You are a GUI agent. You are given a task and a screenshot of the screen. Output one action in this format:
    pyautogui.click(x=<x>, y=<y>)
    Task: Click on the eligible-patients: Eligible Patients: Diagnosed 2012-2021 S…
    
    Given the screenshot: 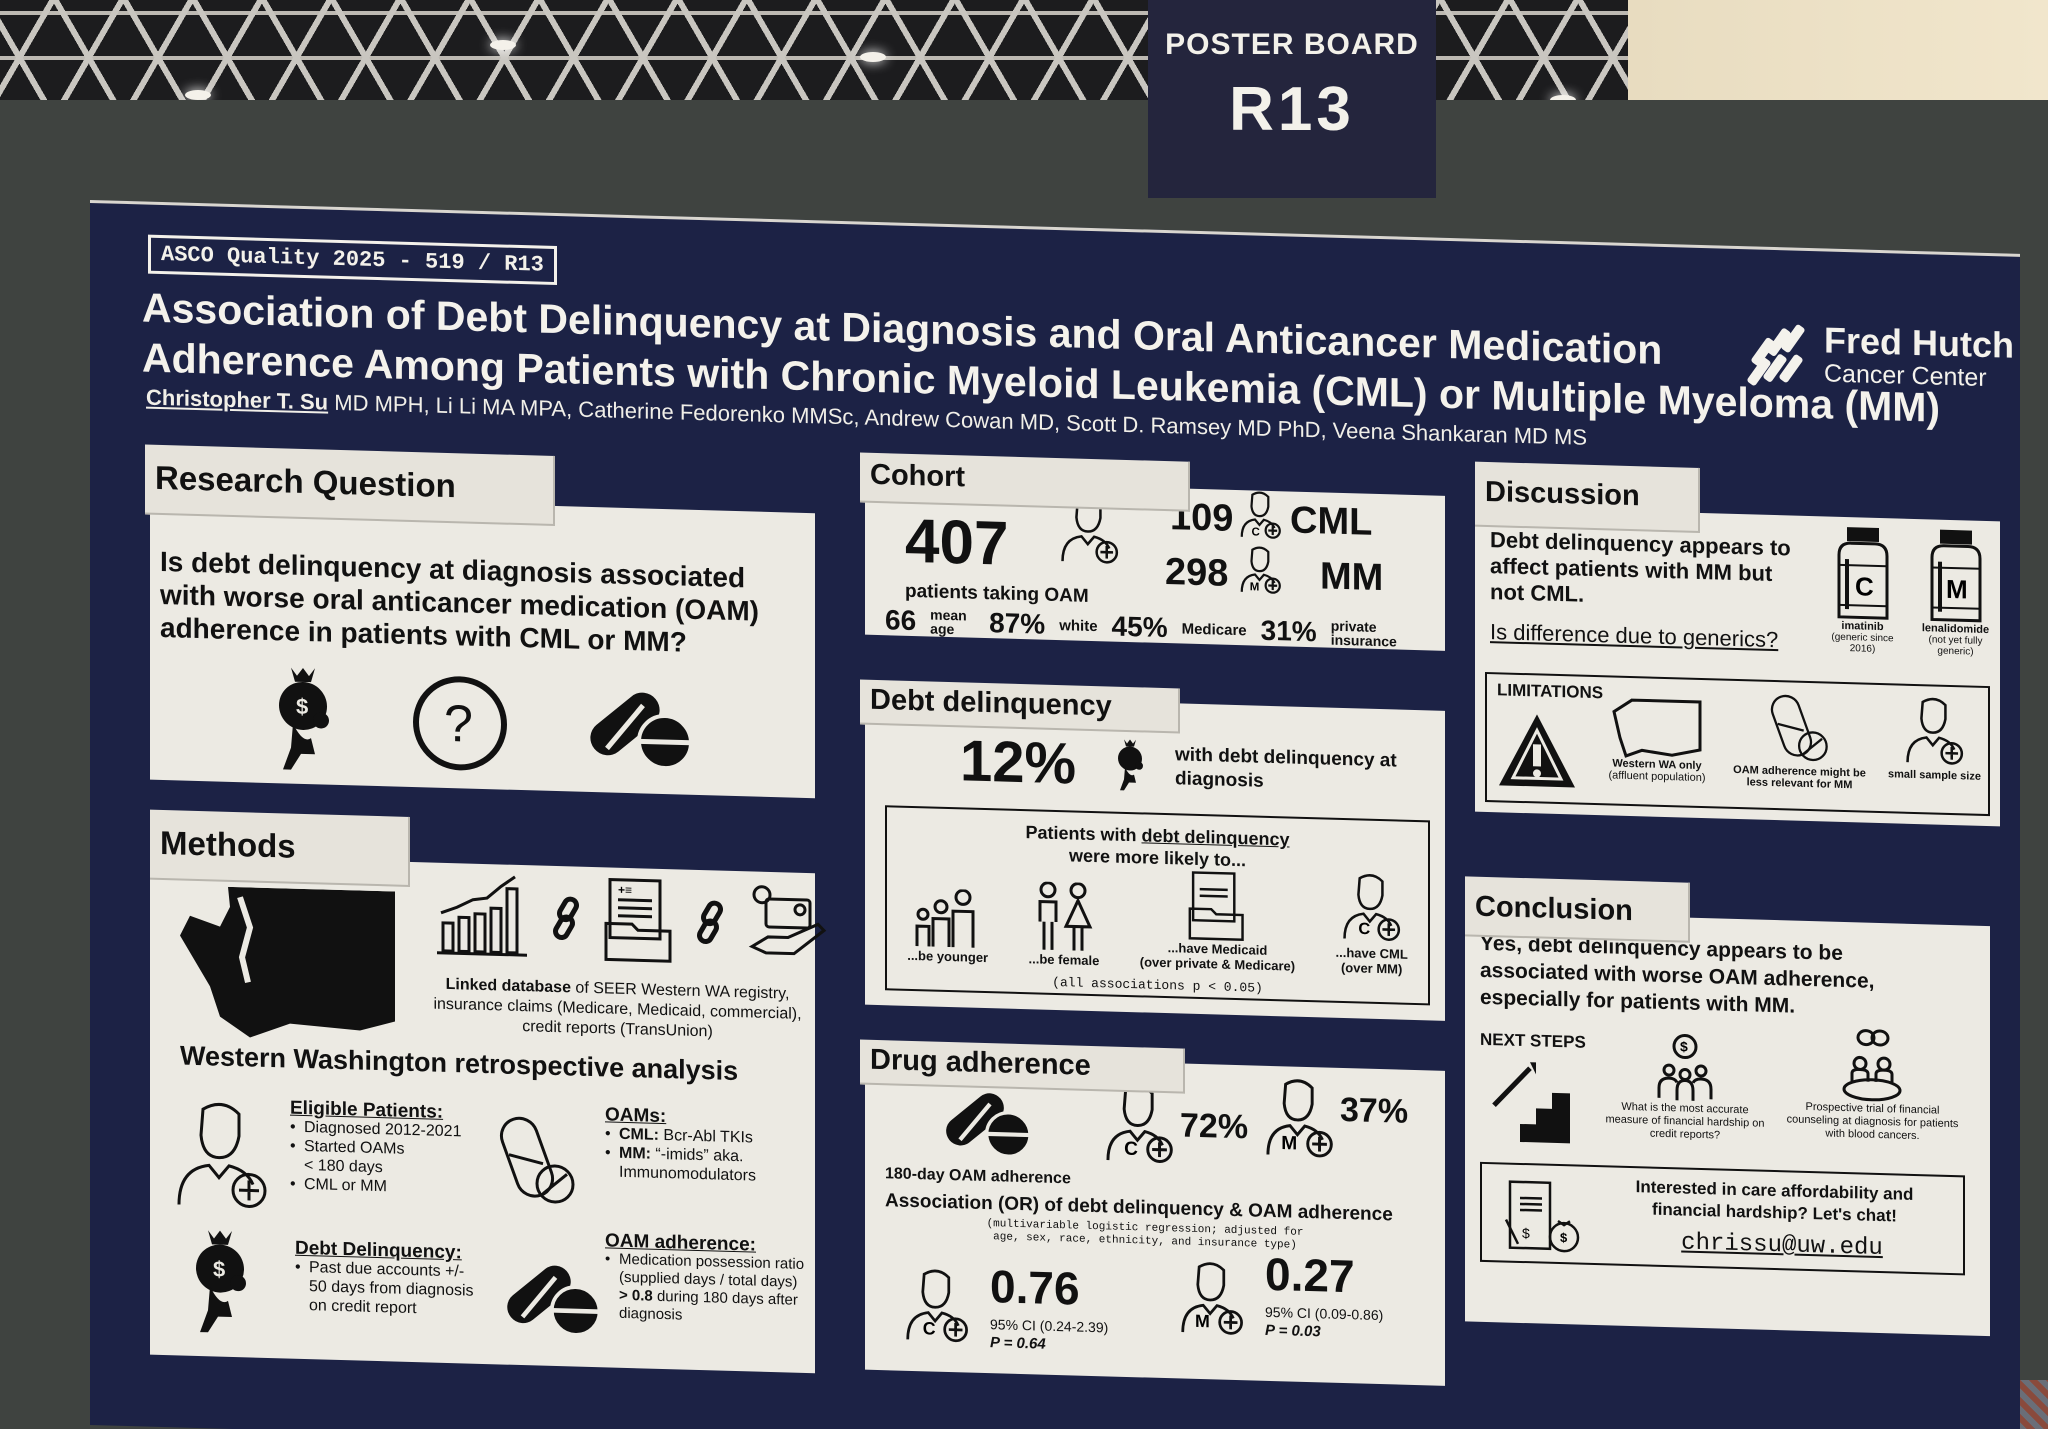 What is the action you would take?
    pyautogui.click(x=375, y=1148)
    